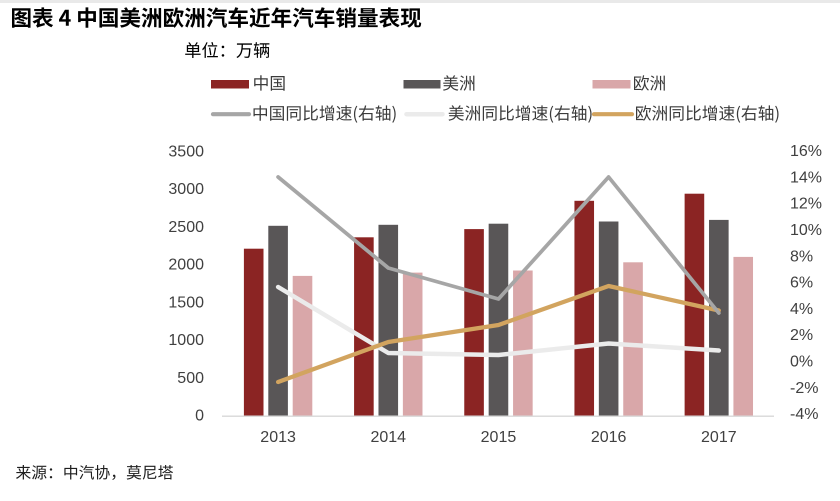 The image size is (840, 501). I want to click on svg-text: 1000, so click(186, 340).